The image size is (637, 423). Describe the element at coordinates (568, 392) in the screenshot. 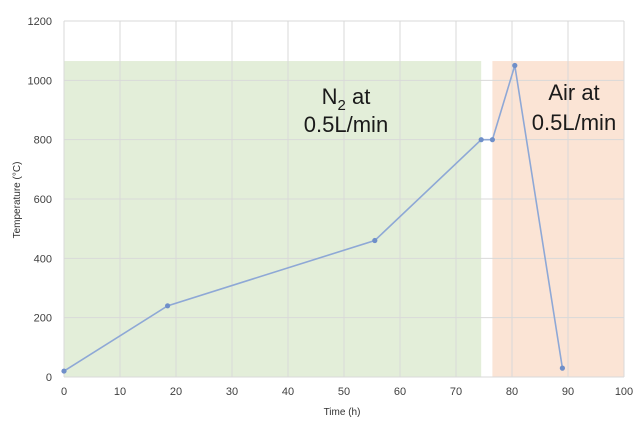

I see `x-tick-label-90: 90` at that location.